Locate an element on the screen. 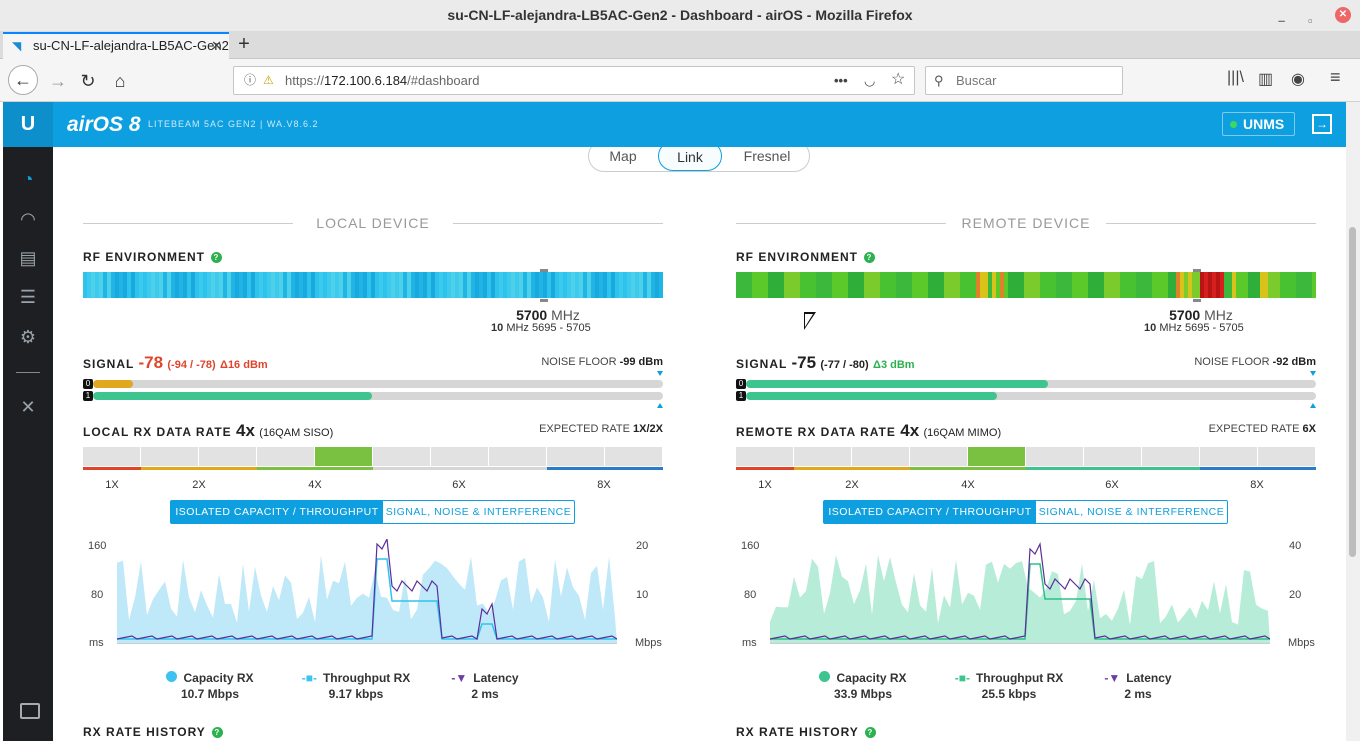 This screenshot has width=1360, height=741. log-icon is located at coordinates (30, 711).